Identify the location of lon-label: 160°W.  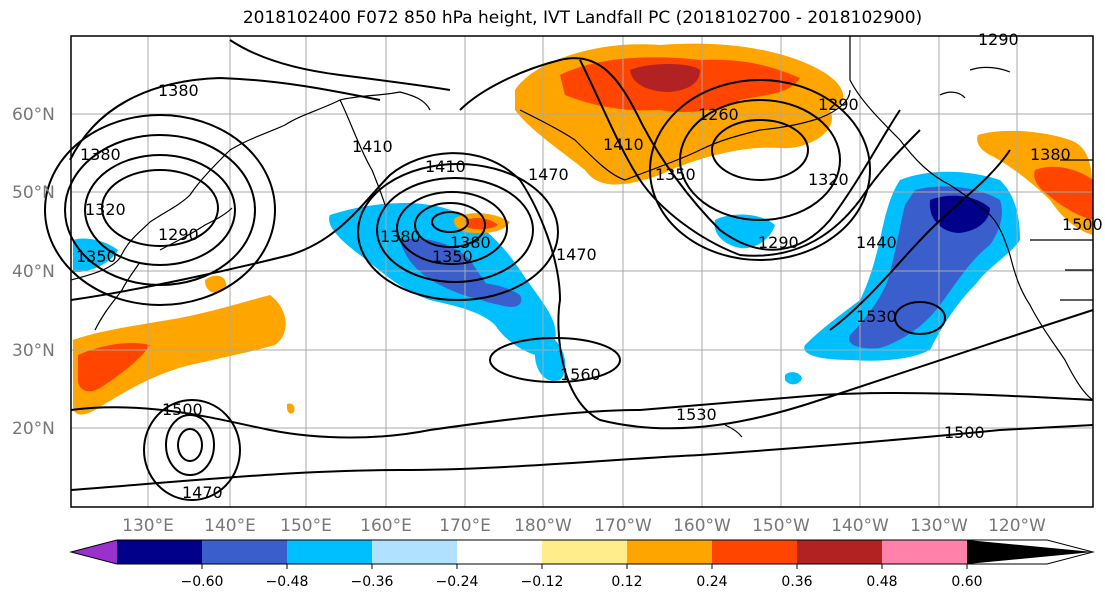
(702, 526).